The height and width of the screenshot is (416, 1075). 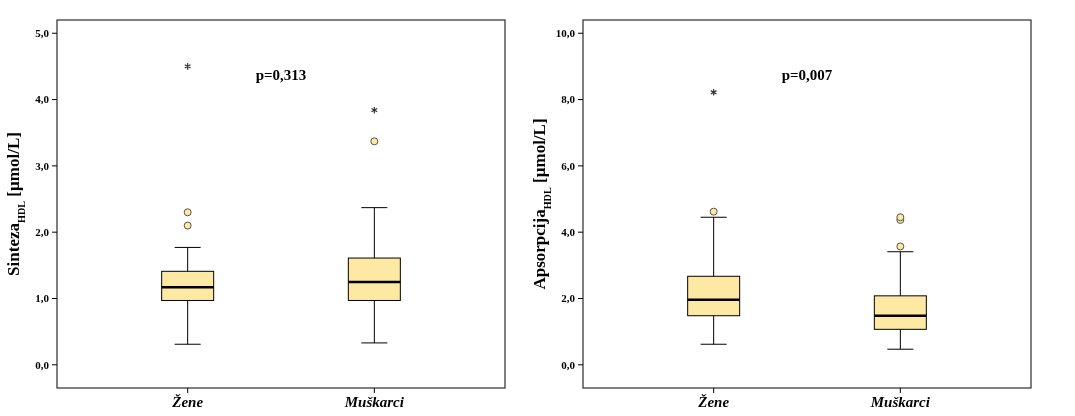 I want to click on y-tick-label: 3,0, so click(x=42, y=165).